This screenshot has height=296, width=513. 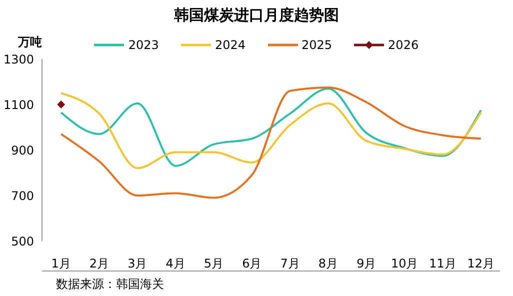 I want to click on chart-title: 韩国煤炭进口月度趋势图, so click(x=256, y=15).